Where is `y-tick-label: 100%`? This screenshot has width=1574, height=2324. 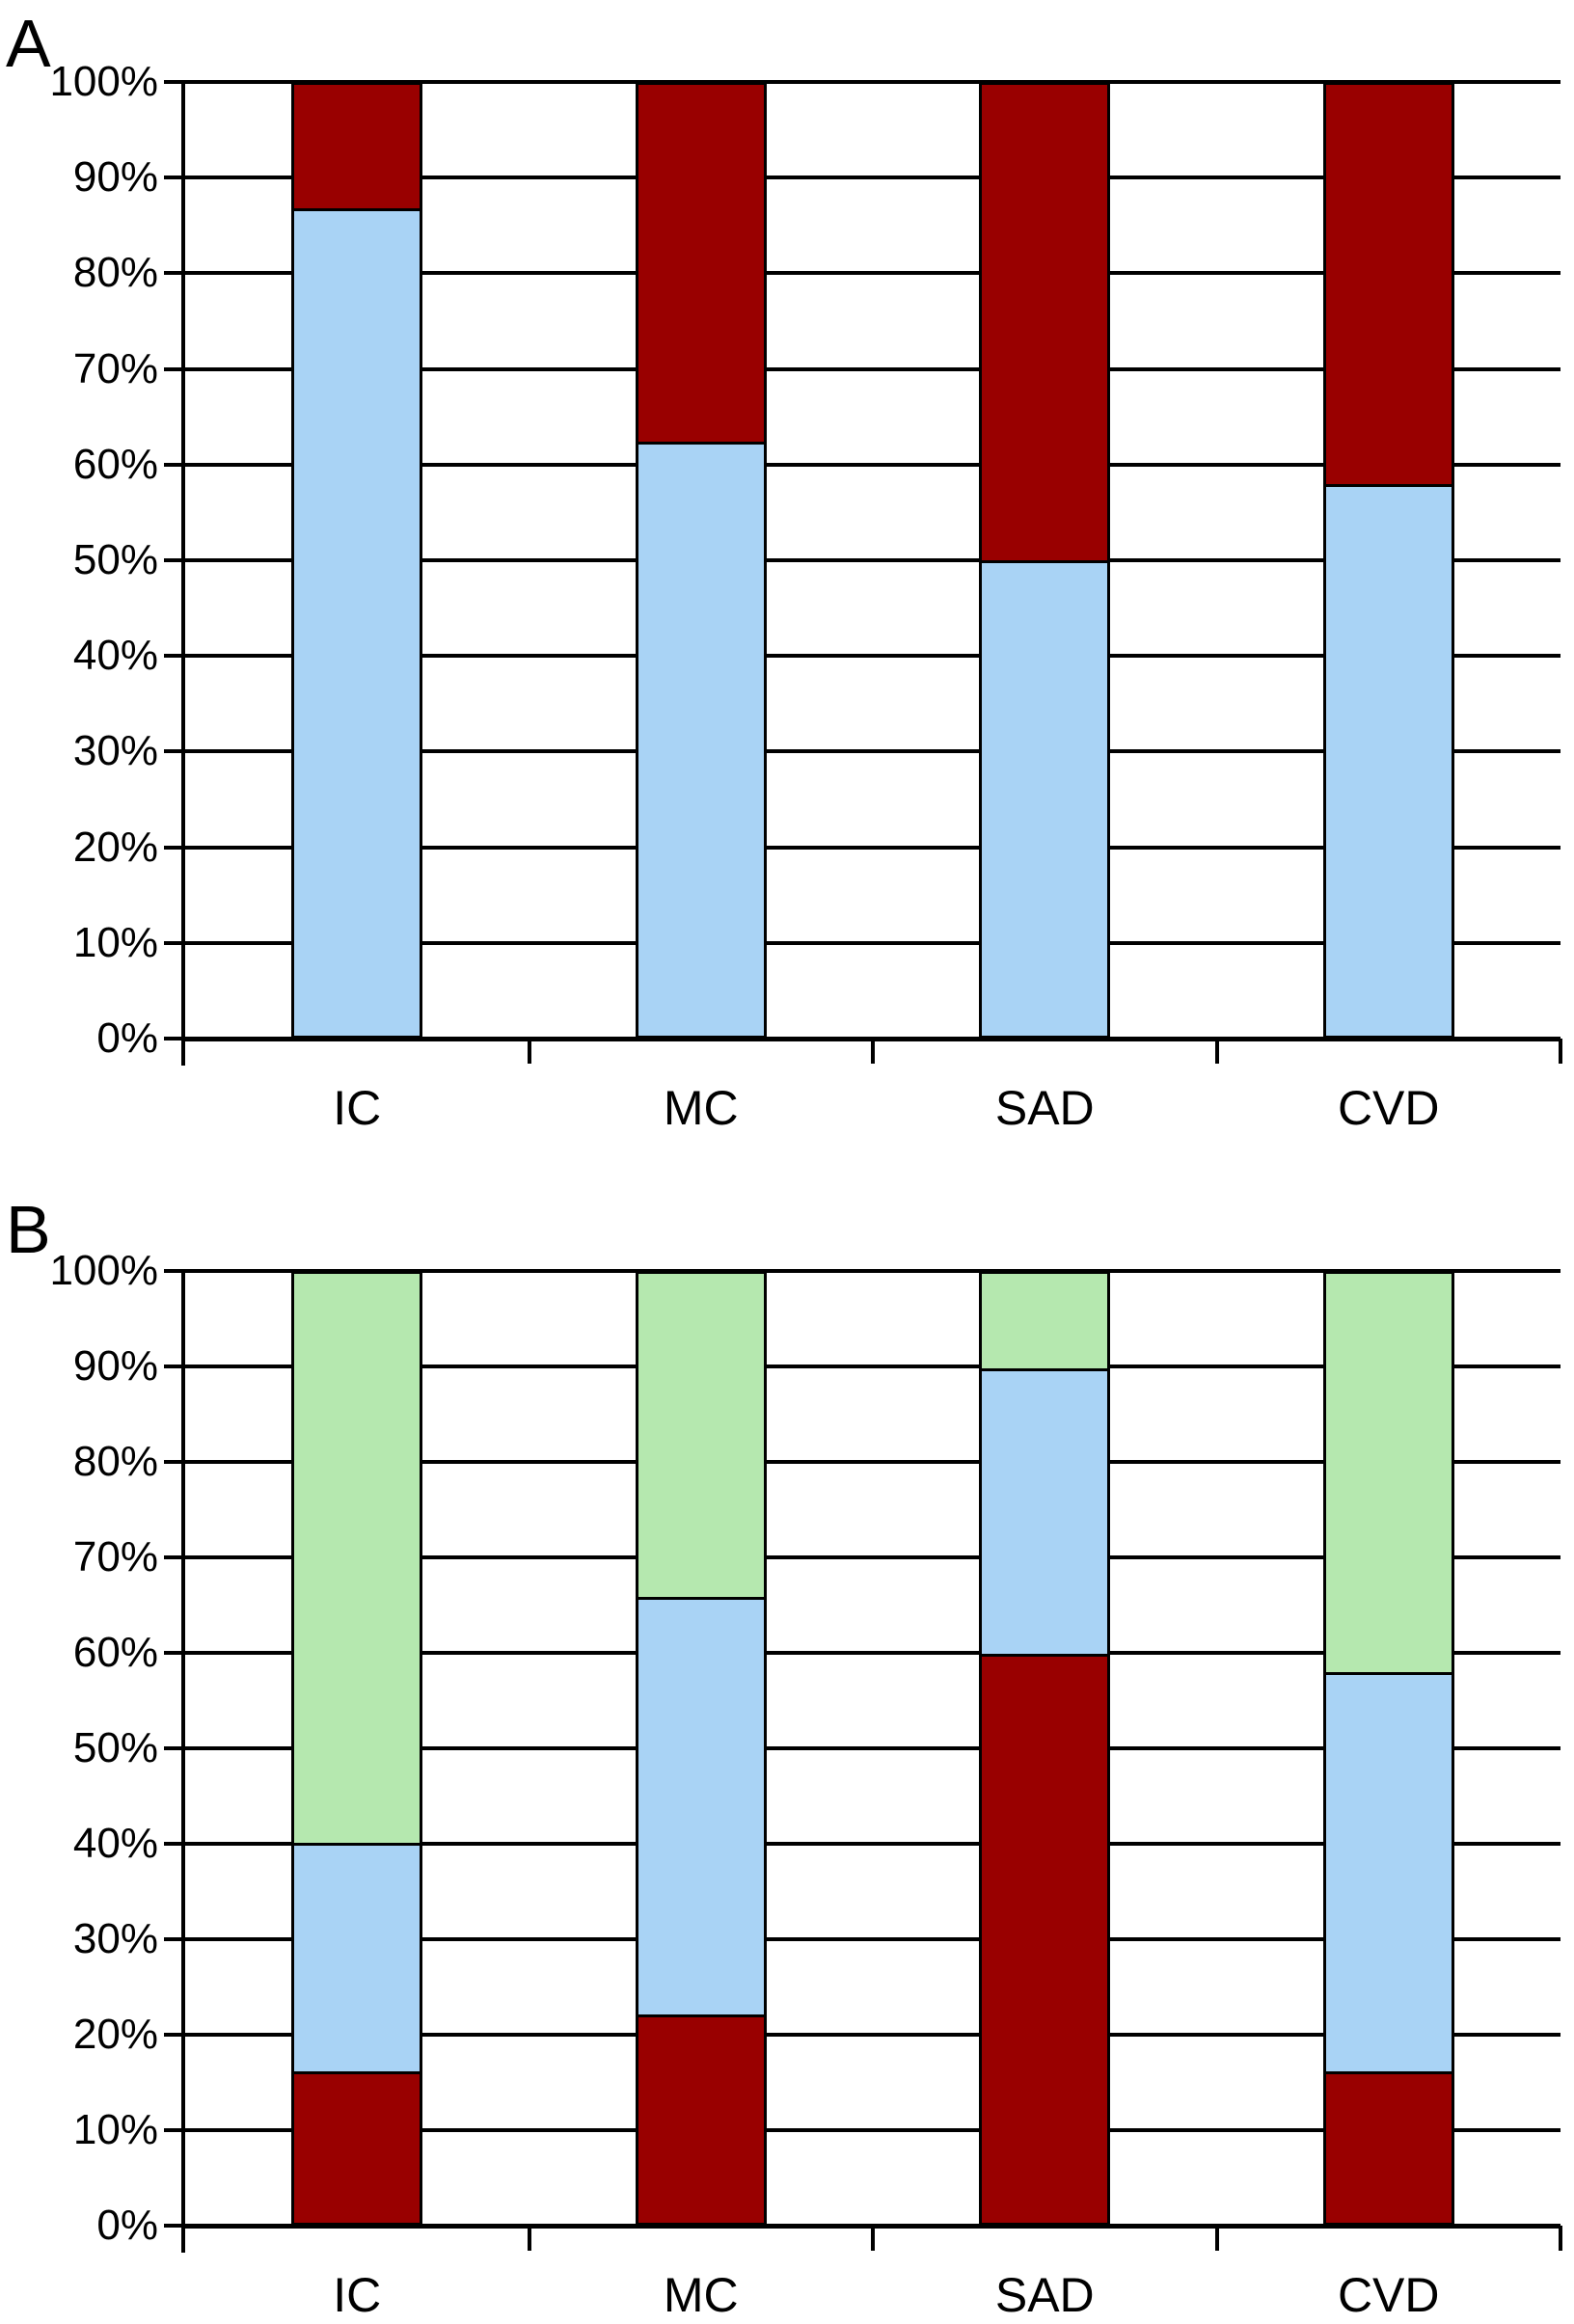 y-tick-label: 100% is located at coordinates (103, 1271).